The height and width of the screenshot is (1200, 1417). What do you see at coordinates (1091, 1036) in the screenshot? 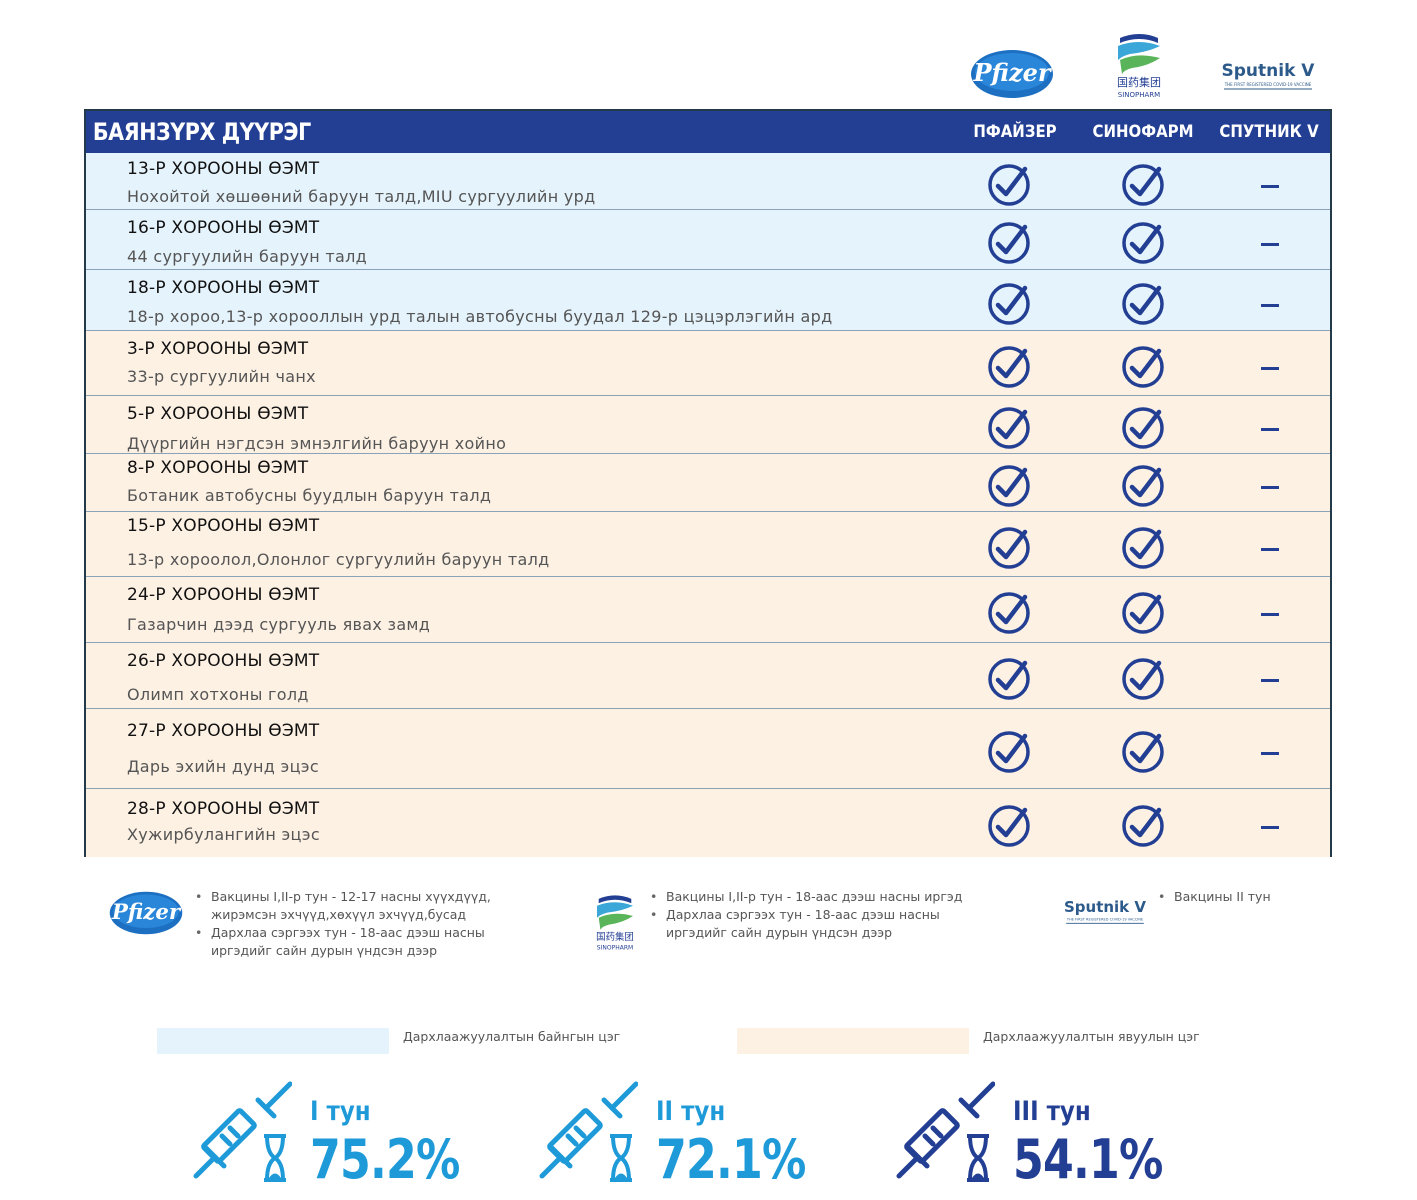
I see `legend-label-mobile: Дархлаажуулалтын явуулын цэг` at bounding box center [1091, 1036].